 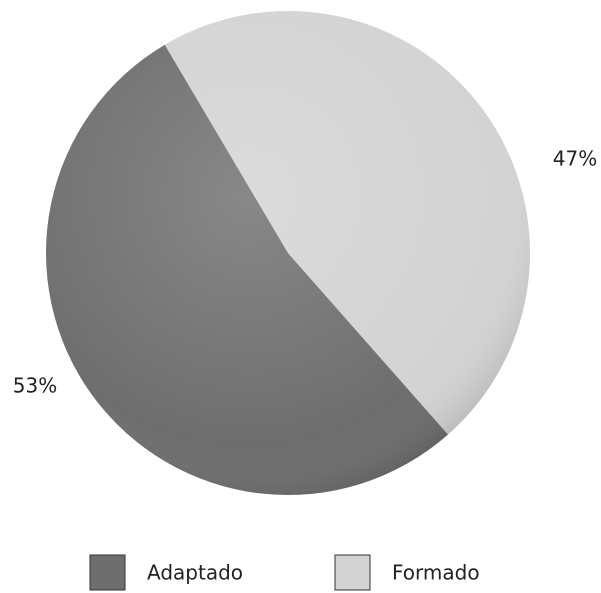 I want to click on data-label: 47%, so click(x=575, y=159).